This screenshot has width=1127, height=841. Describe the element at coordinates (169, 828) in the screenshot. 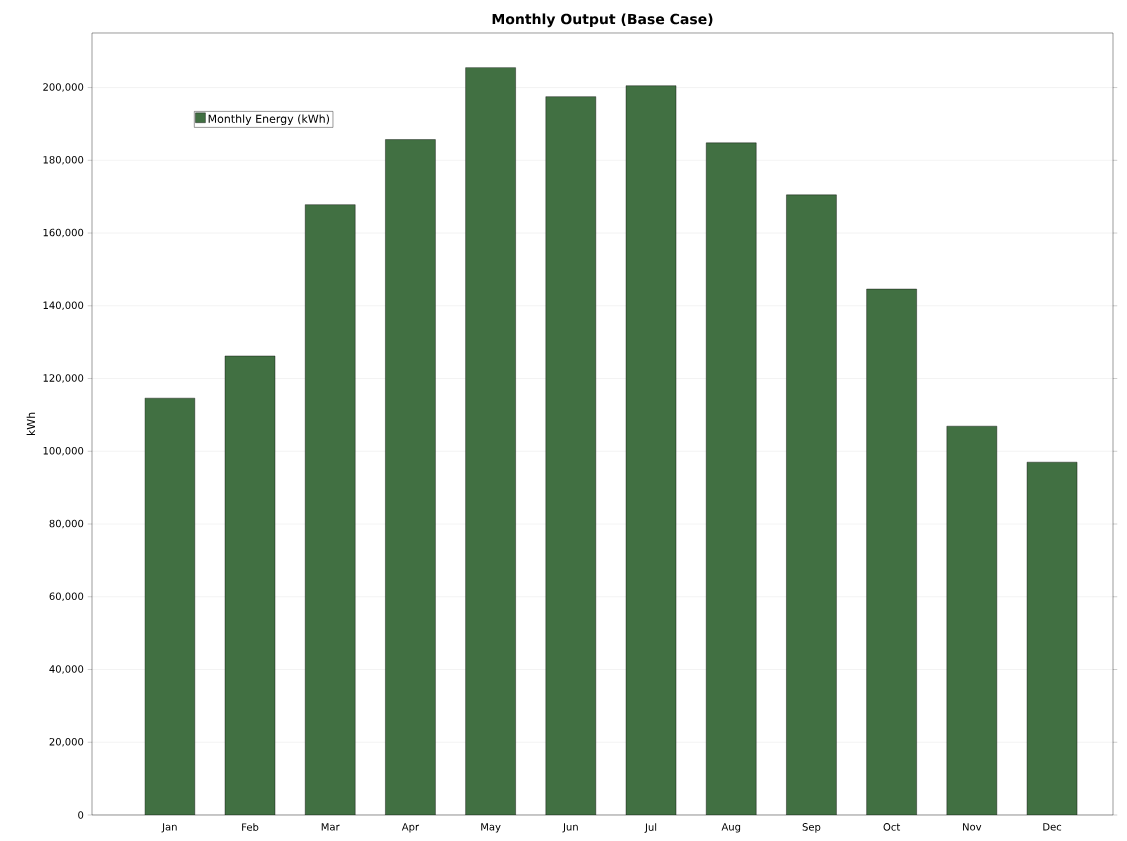

I see `x-tick-label: Jan` at that location.